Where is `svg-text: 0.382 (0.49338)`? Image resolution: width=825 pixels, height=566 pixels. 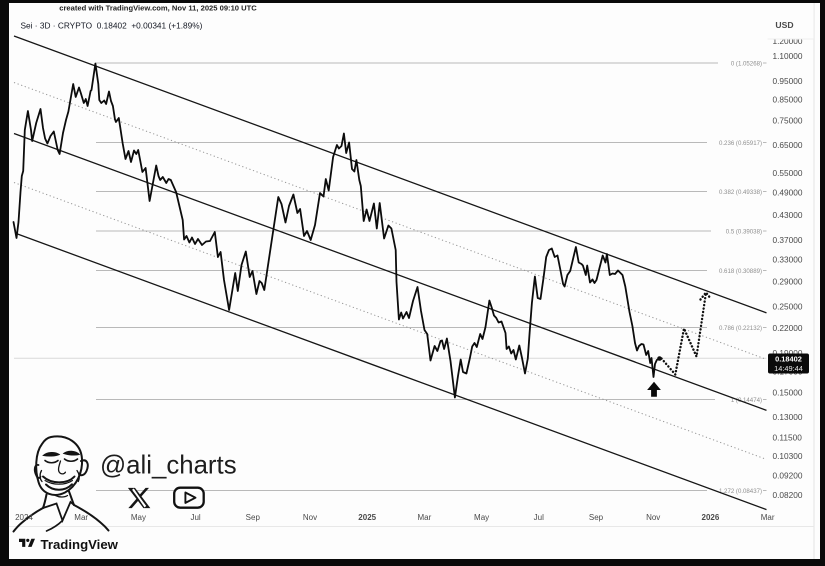
svg-text: 0.382 (0.49338) is located at coordinates (740, 192).